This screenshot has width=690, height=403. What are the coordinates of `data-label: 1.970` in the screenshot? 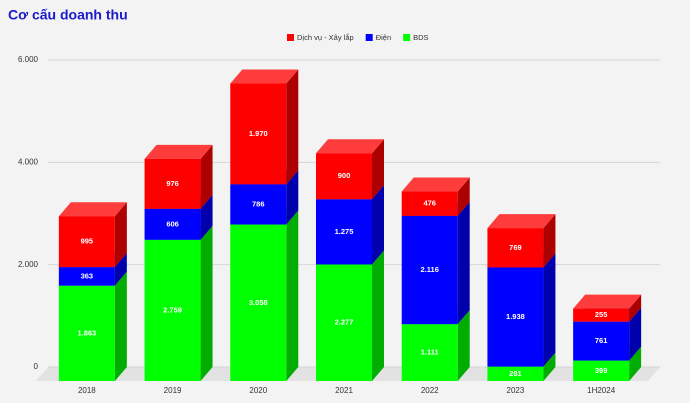 It's located at (258, 133).